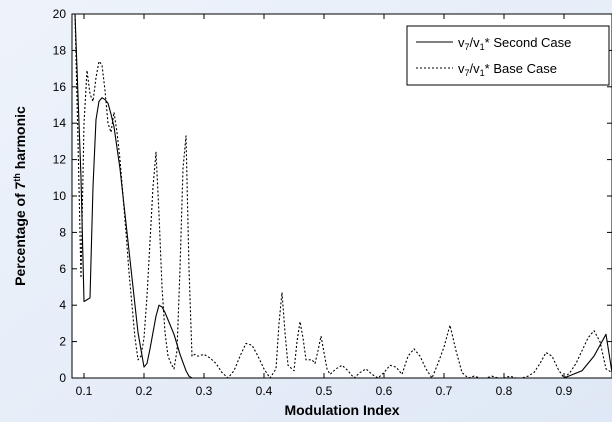  I want to click on x-tick-label: 0.2, so click(144, 391).